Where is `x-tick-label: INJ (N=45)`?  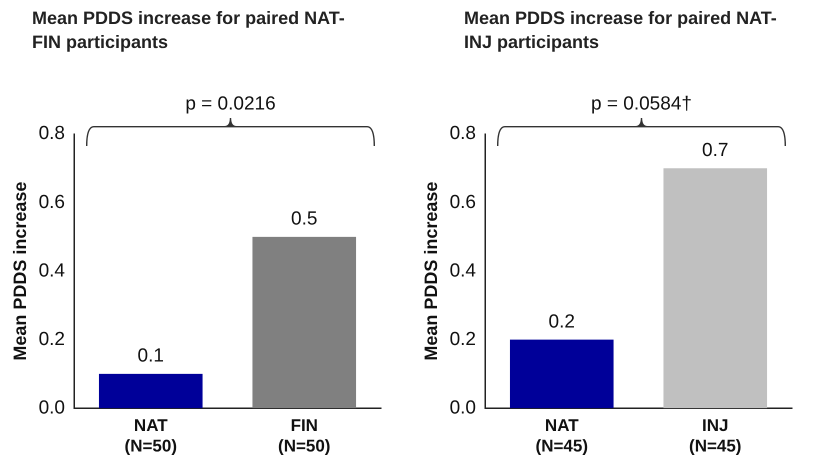
x-tick-label: INJ (N=45) is located at coordinates (715, 436).